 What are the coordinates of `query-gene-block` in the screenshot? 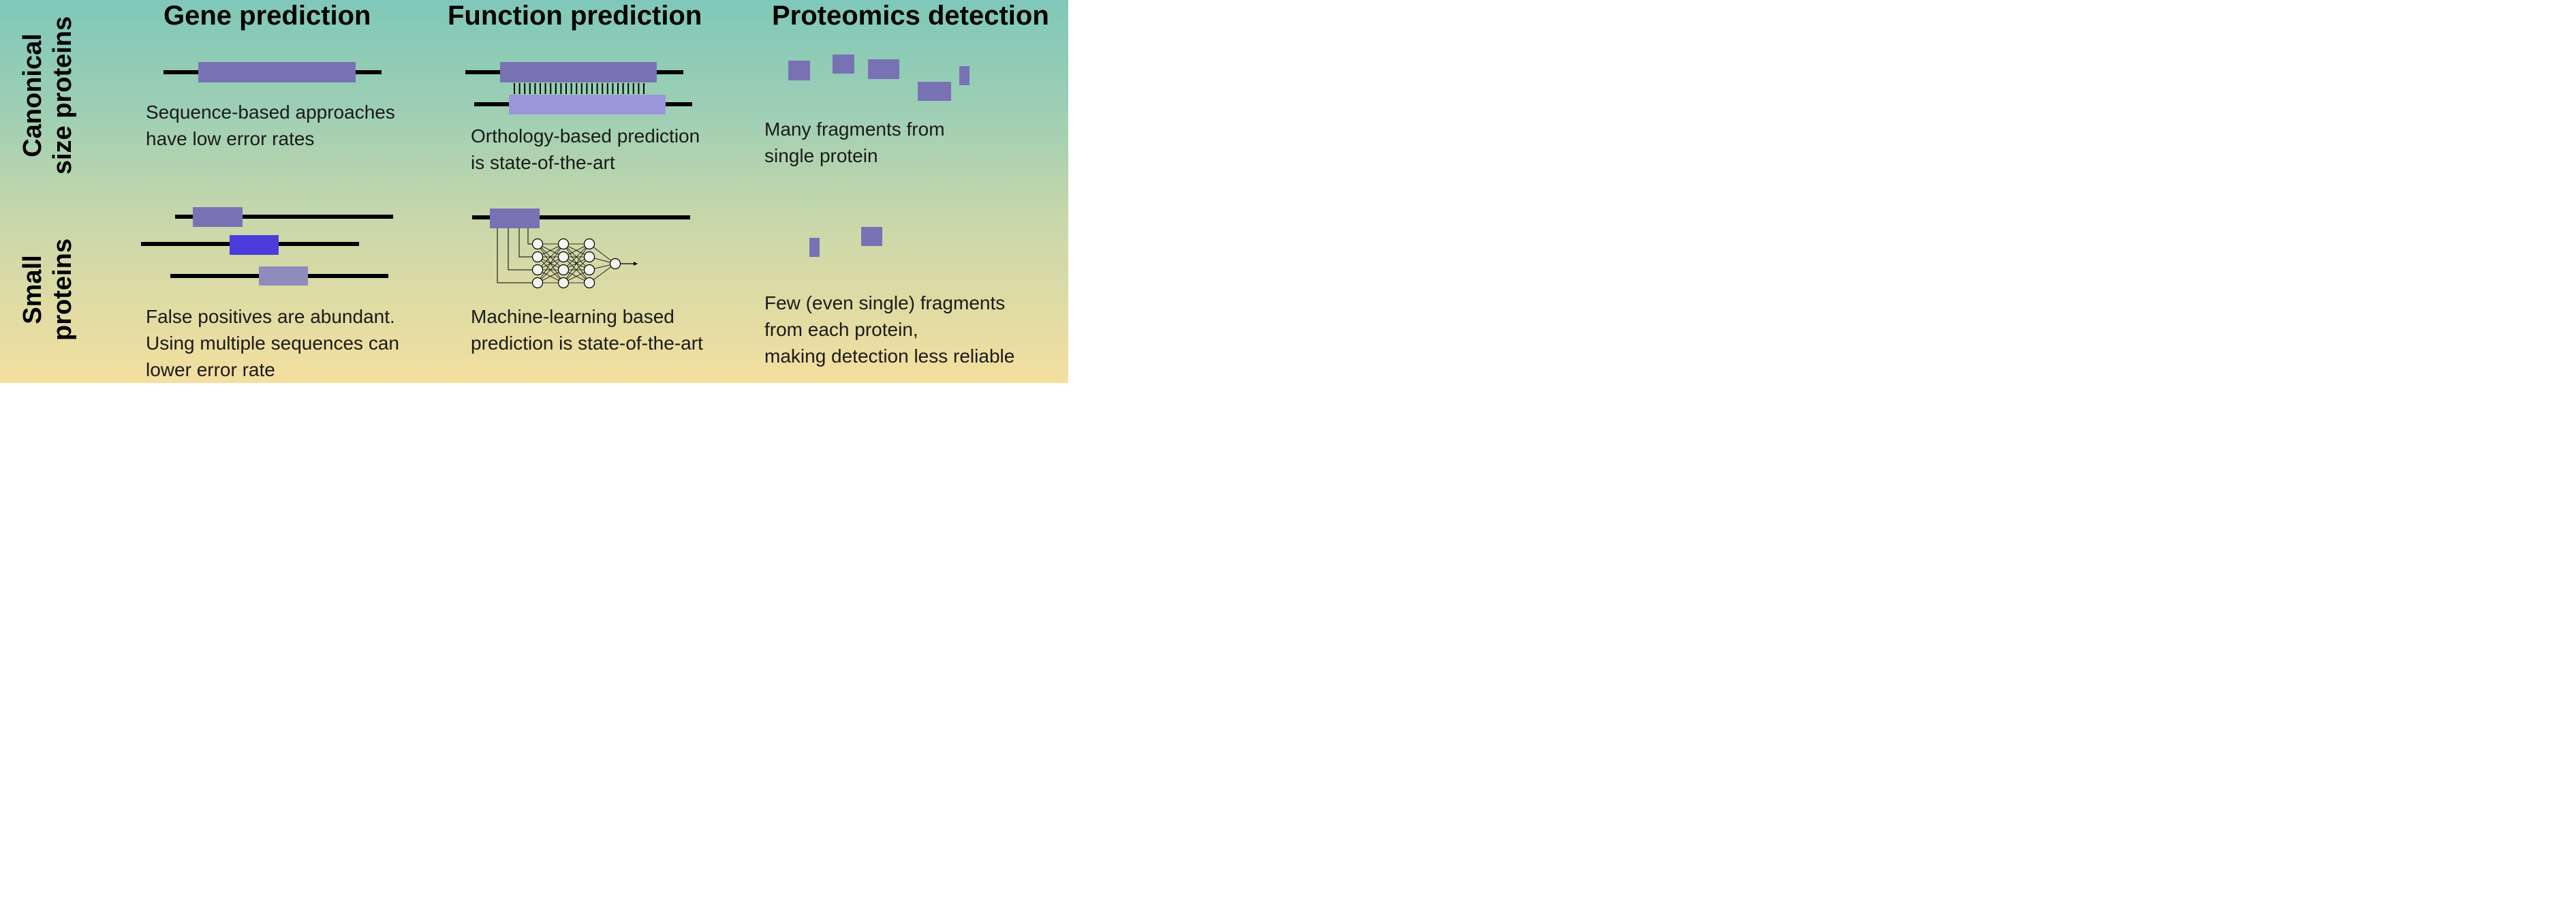 It's located at (578, 72).